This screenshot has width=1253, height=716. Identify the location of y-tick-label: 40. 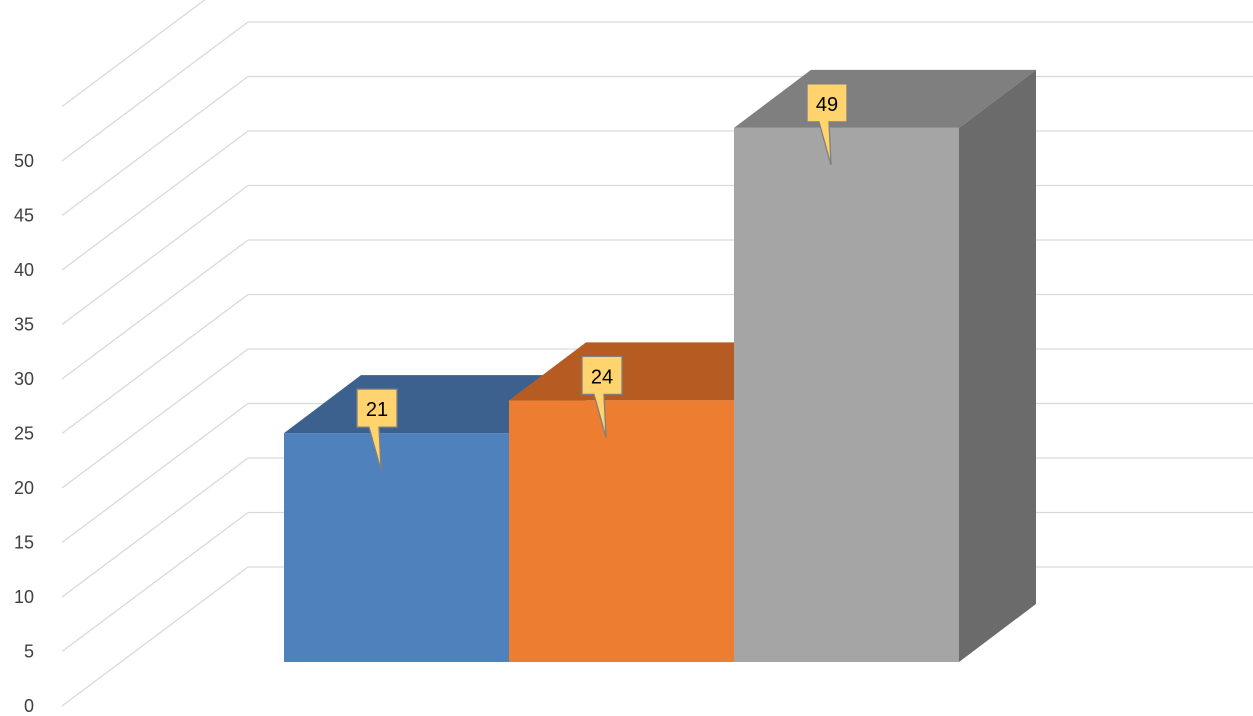
(24, 270).